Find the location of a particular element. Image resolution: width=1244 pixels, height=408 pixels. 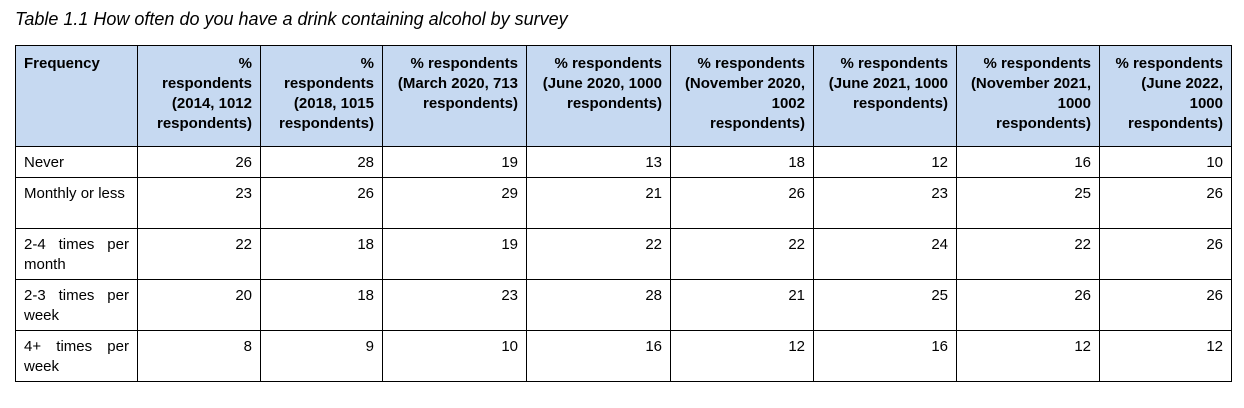

table-row: 4+ times per week 8 9 10 16 12 16 12 12 is located at coordinates (623, 356).